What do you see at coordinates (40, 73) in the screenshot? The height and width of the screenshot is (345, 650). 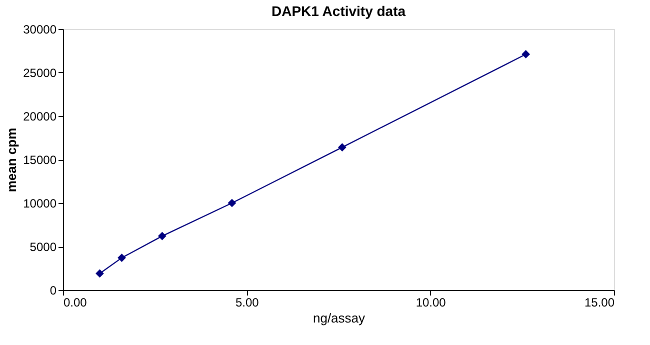 I see `y-tick-label: 25000` at bounding box center [40, 73].